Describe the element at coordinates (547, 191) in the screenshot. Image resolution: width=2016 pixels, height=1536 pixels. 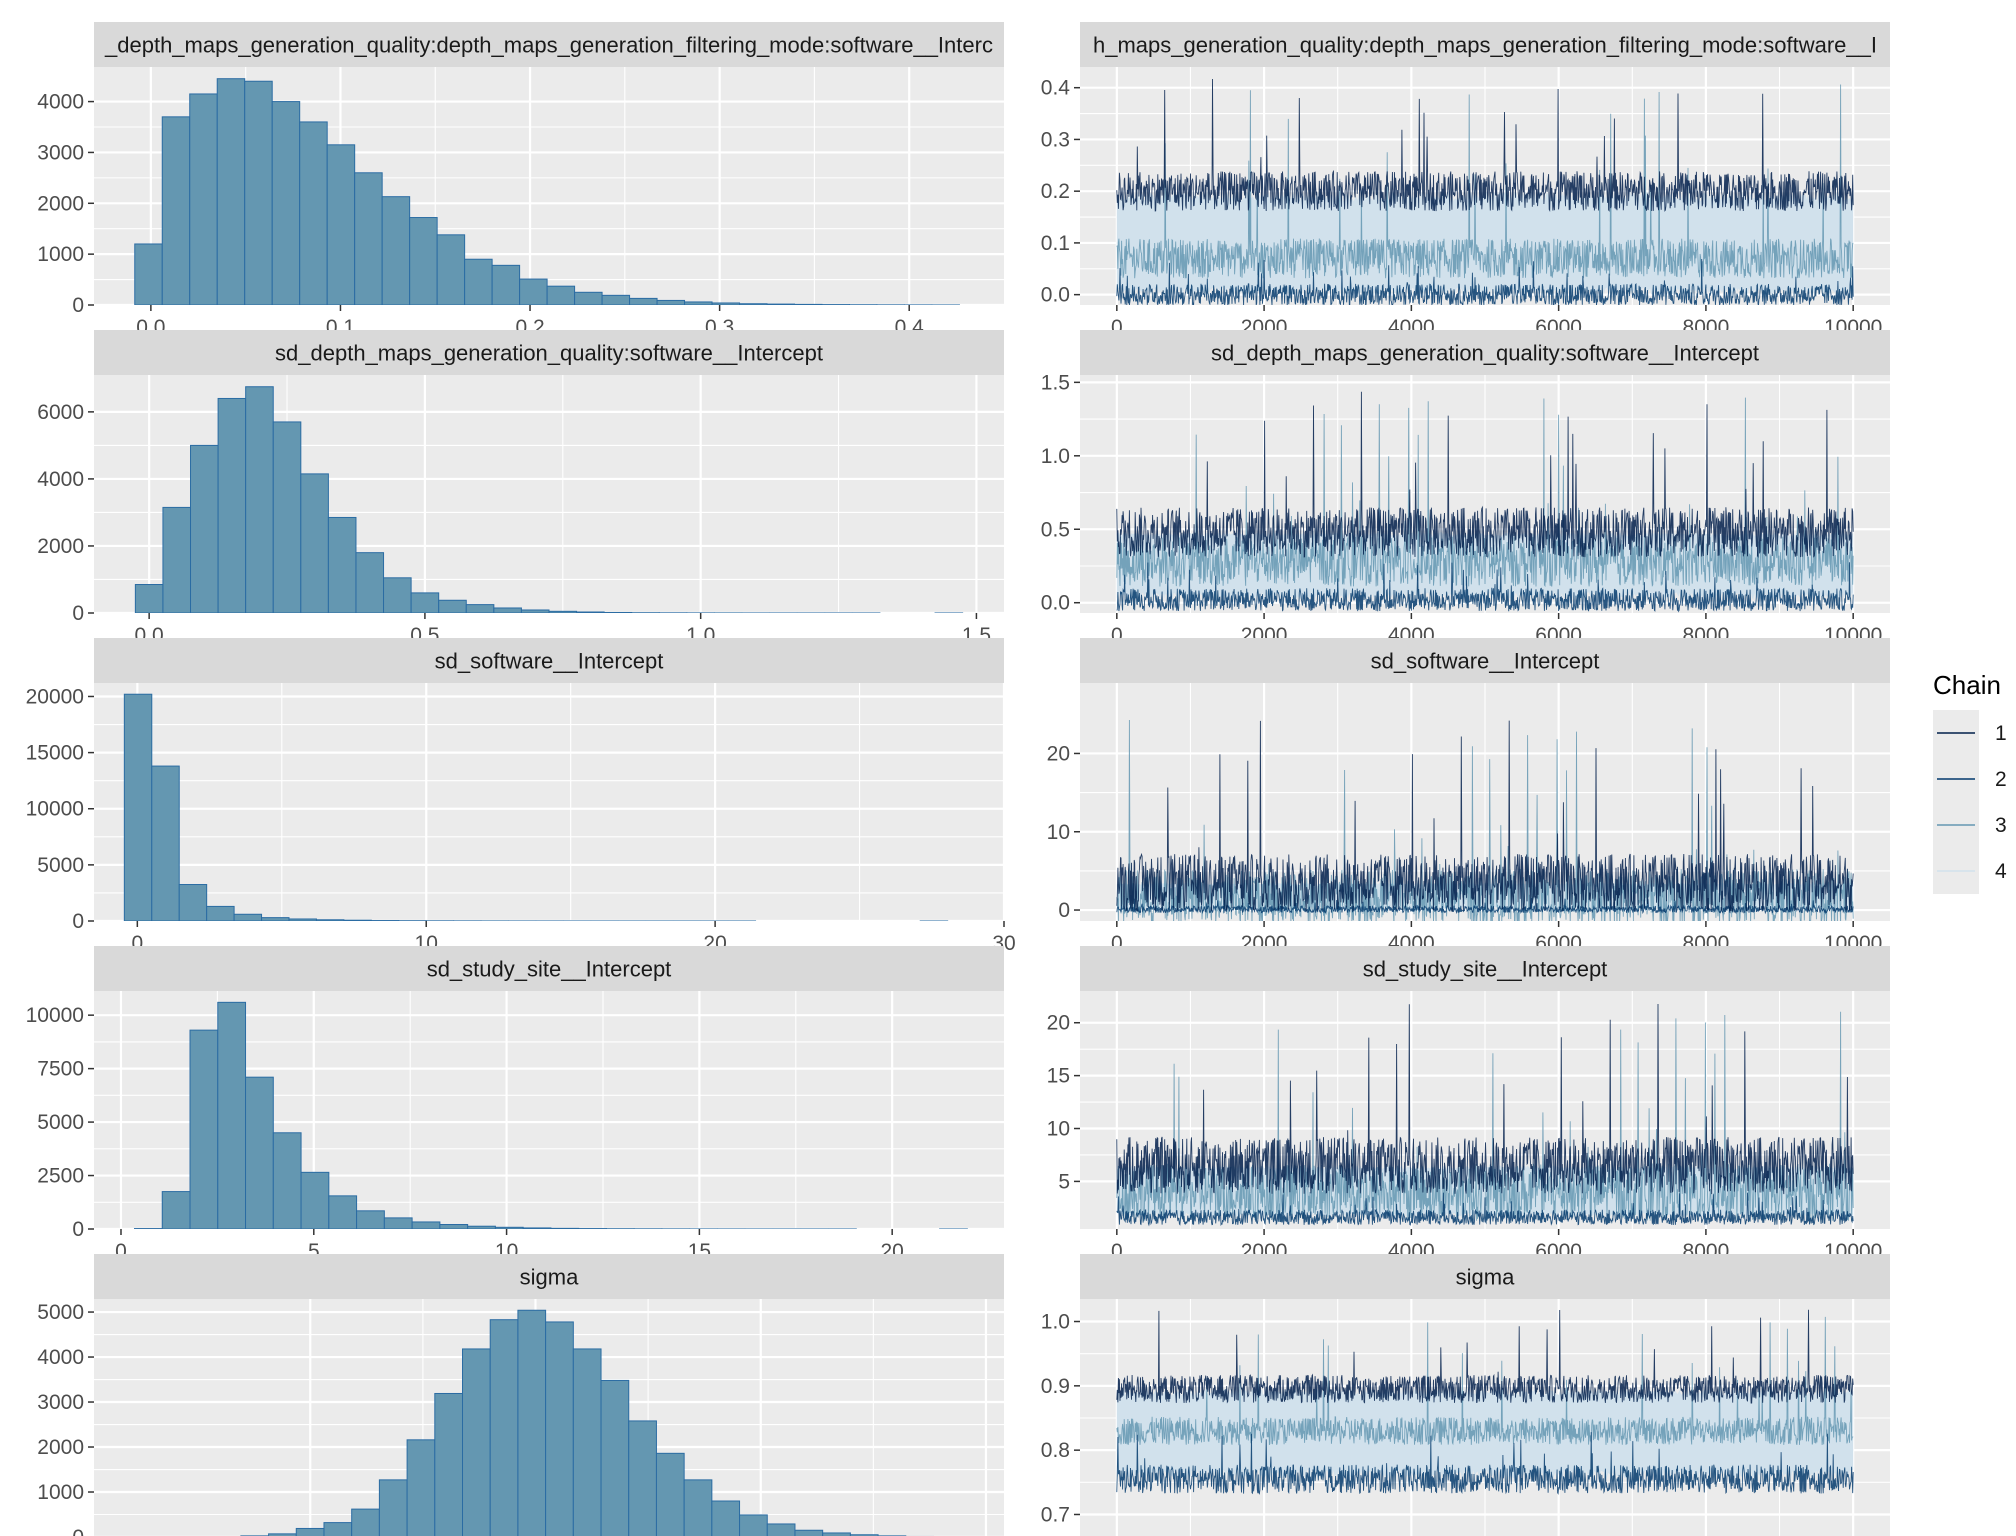
I see `histogram-1-data` at that location.